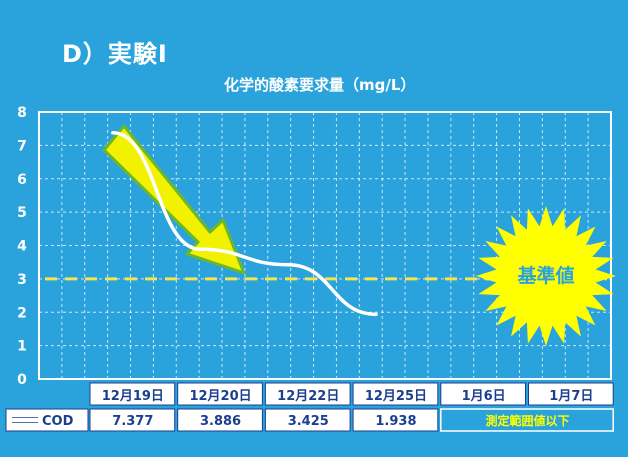  Describe the element at coordinates (174, 199) in the screenshot. I see `decline-arrow` at that location.